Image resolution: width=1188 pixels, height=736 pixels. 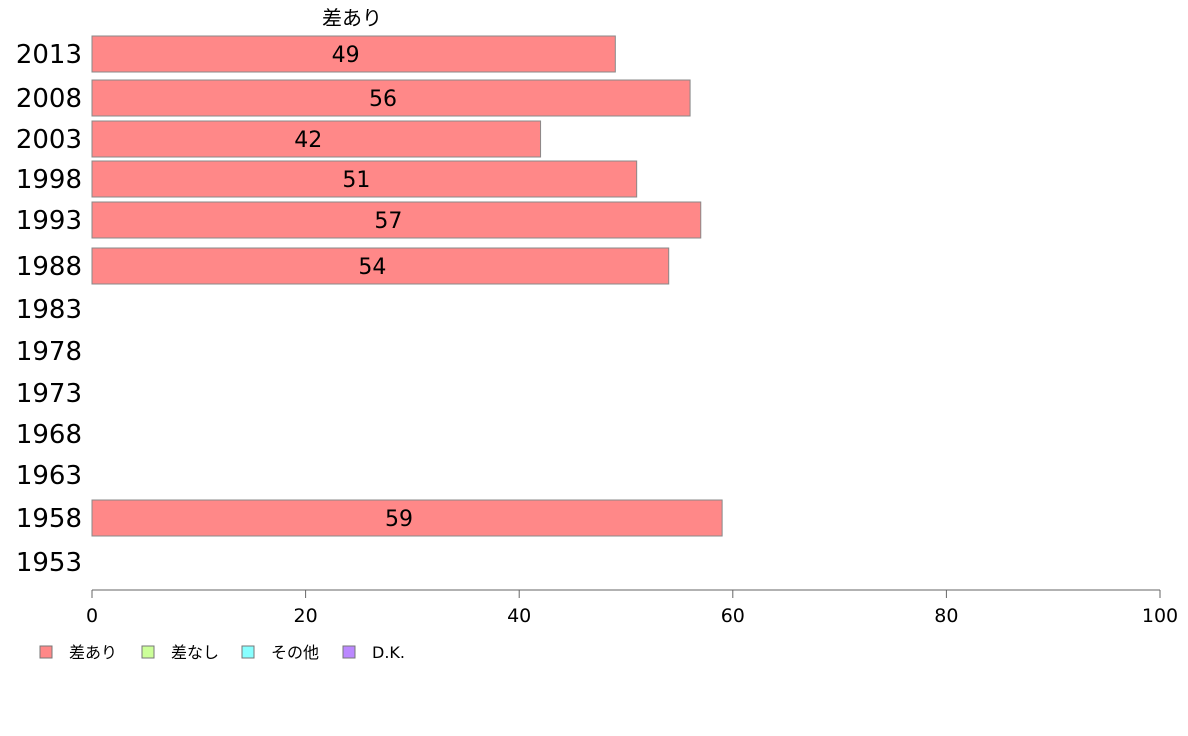 What do you see at coordinates (49, 563) in the screenshot?
I see `y-tick-label: 1953` at bounding box center [49, 563].